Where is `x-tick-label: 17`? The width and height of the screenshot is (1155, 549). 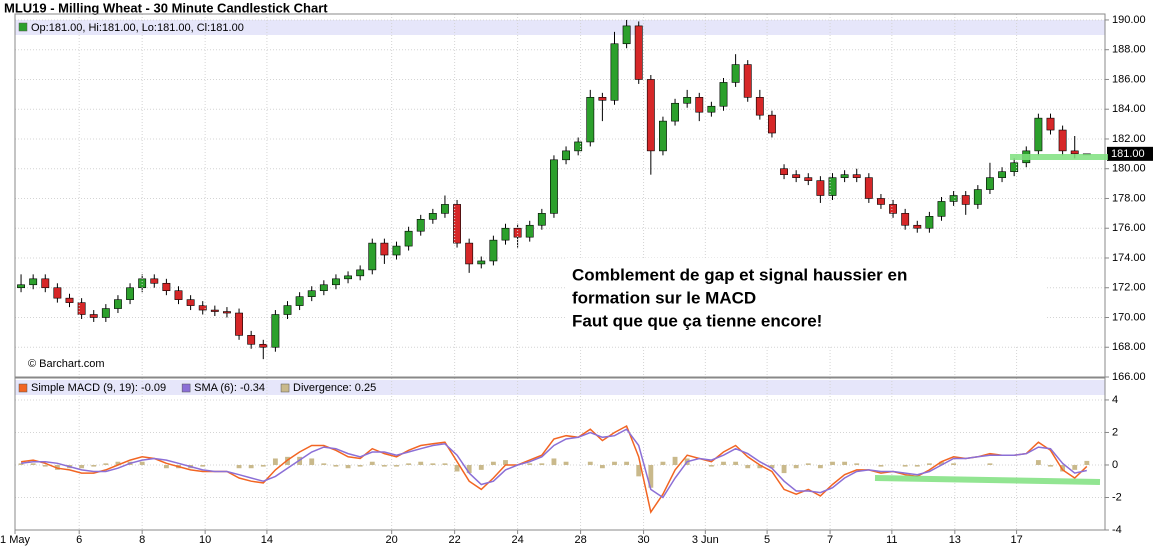
x-tick-label: 17 is located at coordinates (1016, 540).